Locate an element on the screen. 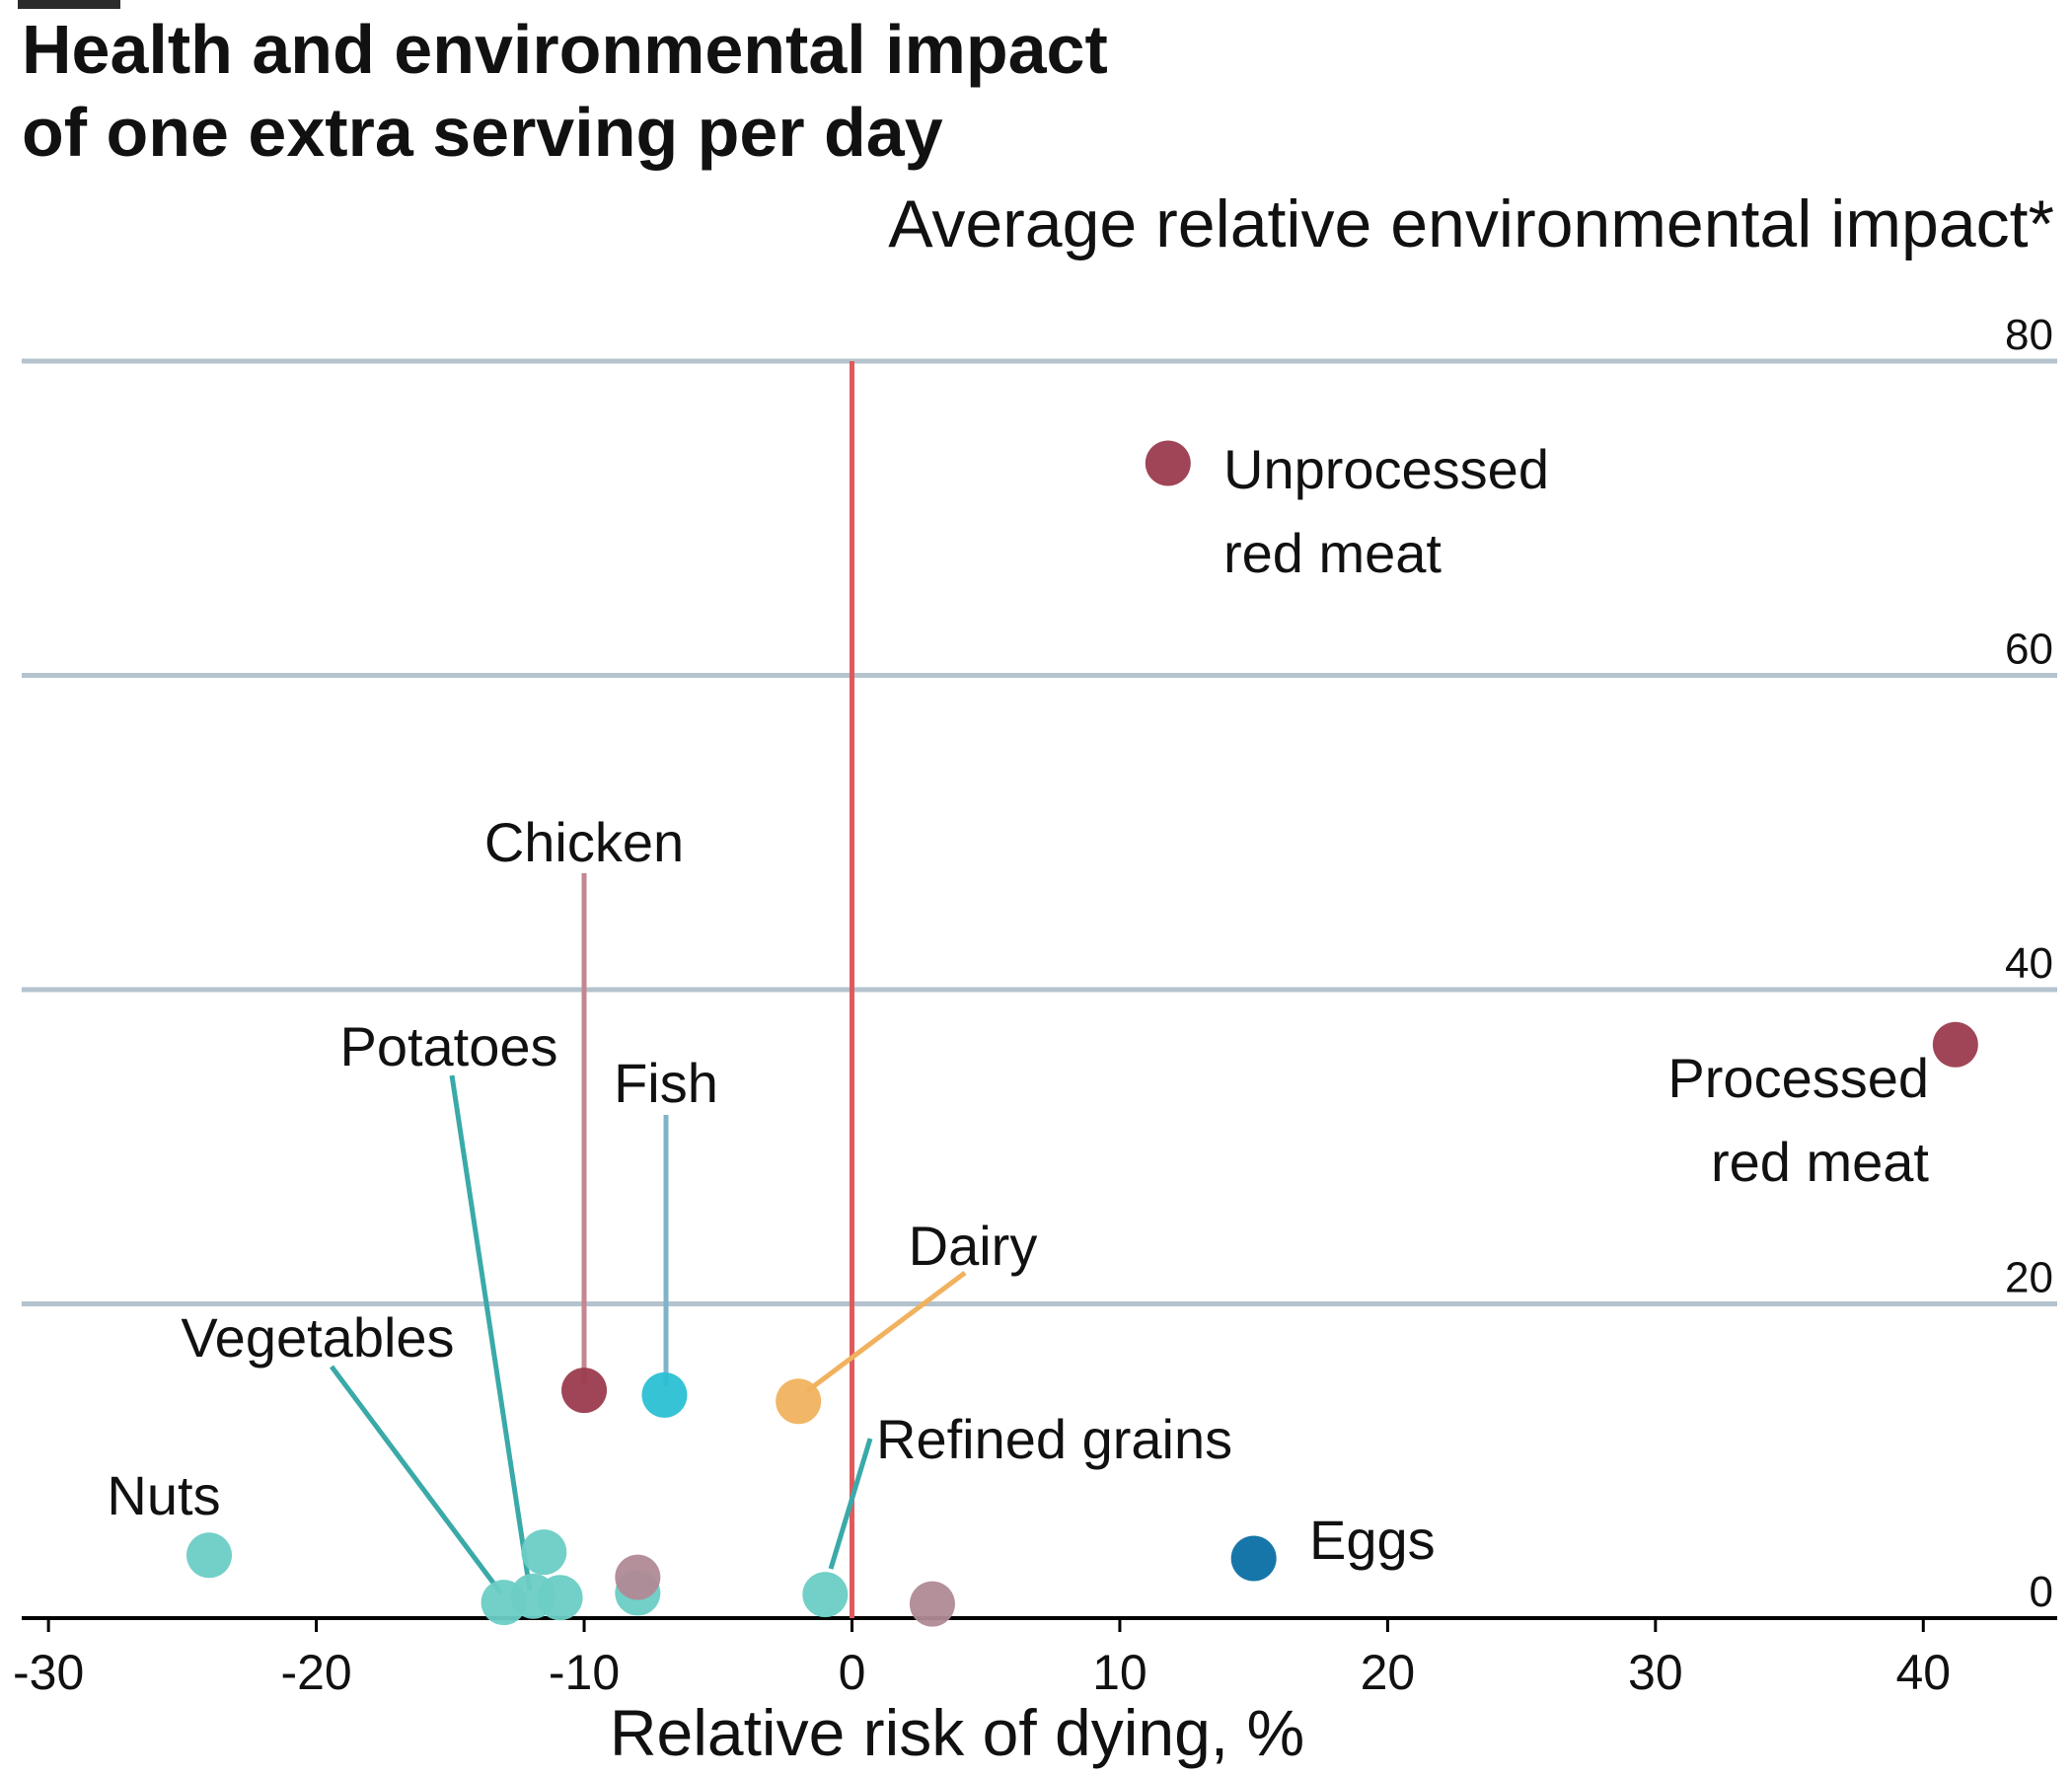 The image size is (2072, 1776). label-chicken: Chicken is located at coordinates (584, 842).